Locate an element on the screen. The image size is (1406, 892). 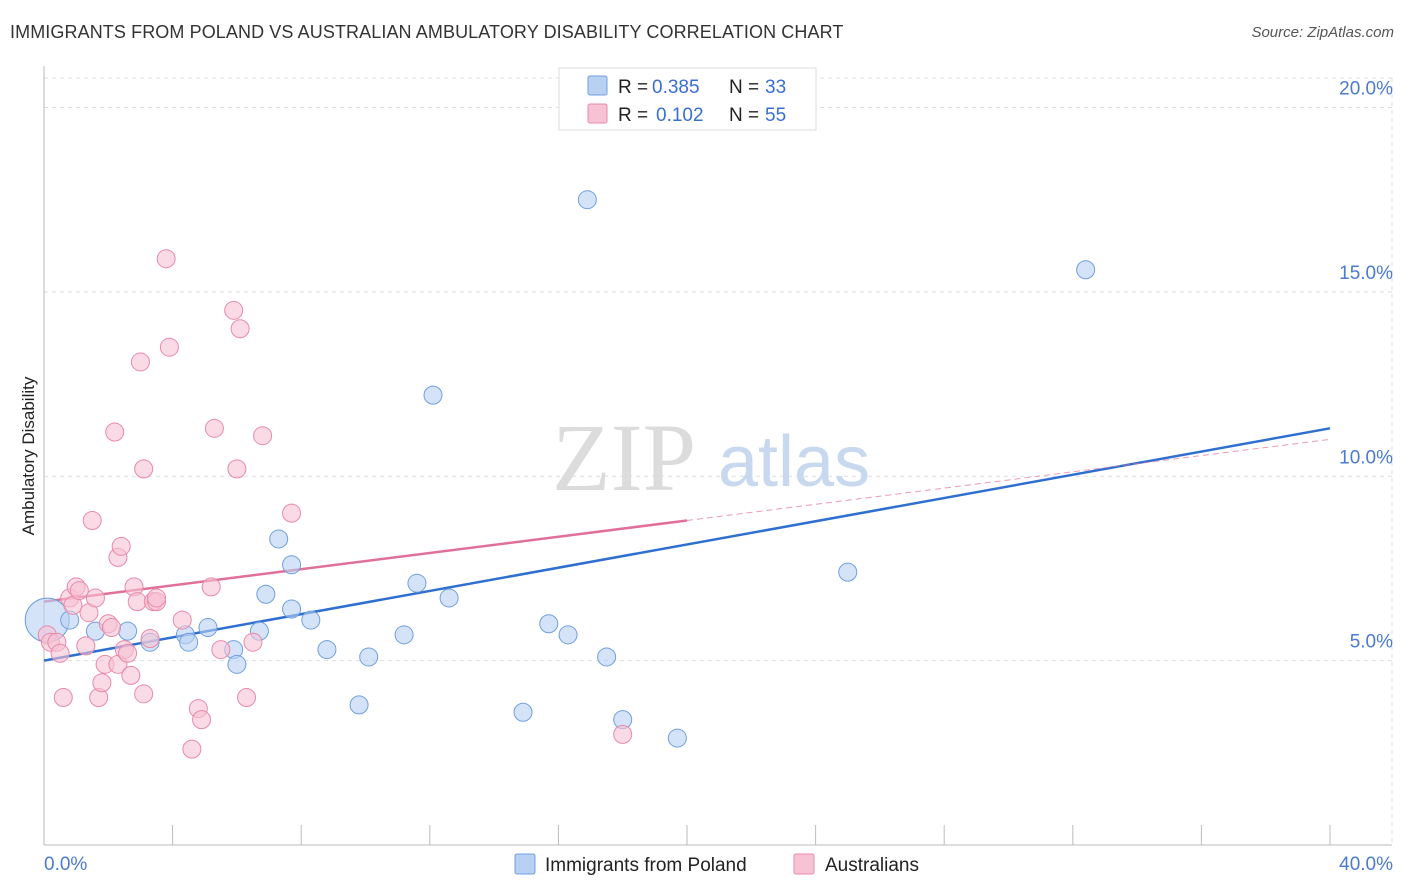
watermark-atlas: atlas is located at coordinates (794, 462).